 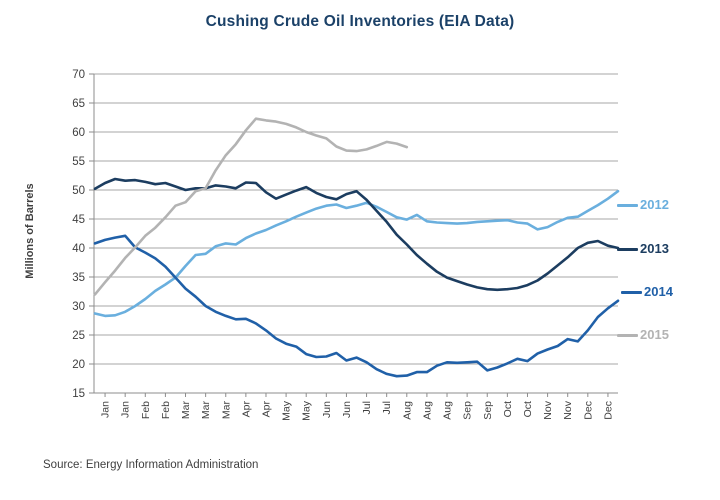 I want to click on y-axis-label: 25, so click(x=78, y=336).